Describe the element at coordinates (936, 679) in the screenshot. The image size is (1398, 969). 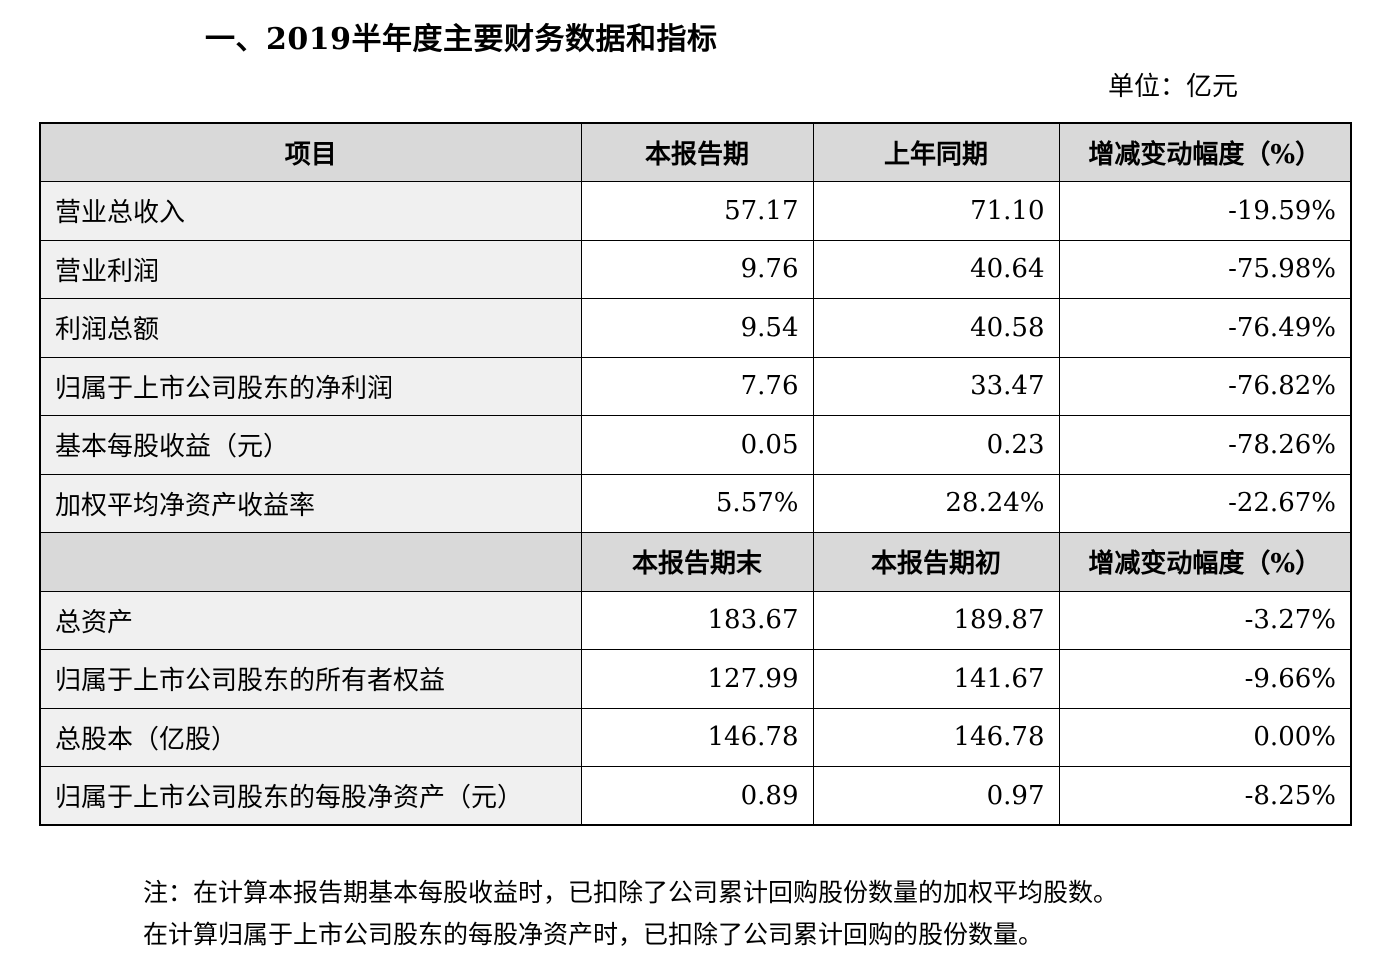
I see `table-cell: 141.67` at that location.